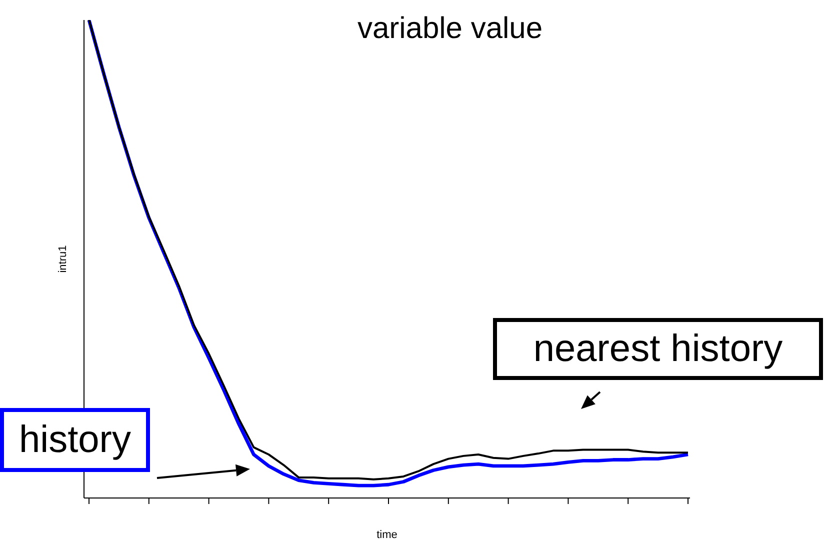 The image size is (834, 540). Describe the element at coordinates (387, 534) in the screenshot. I see `x-axis-title: time` at that location.